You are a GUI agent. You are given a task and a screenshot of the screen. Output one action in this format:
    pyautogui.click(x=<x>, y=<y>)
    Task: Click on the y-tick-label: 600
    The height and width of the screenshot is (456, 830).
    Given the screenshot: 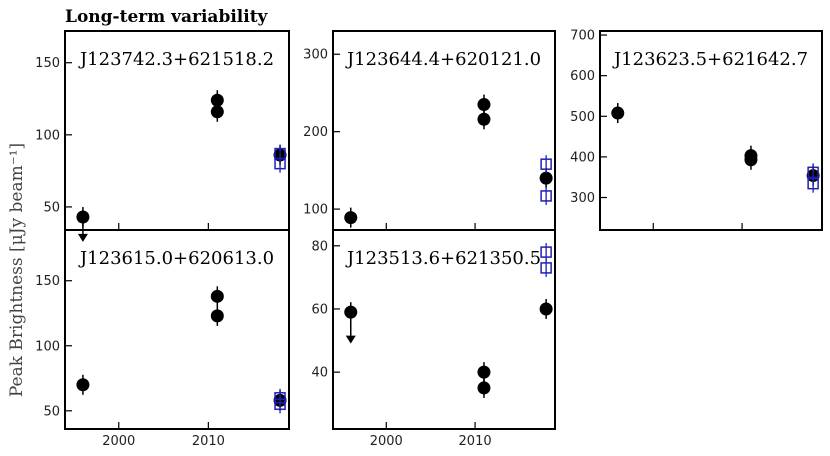 What is the action you would take?
    pyautogui.click(x=582, y=76)
    